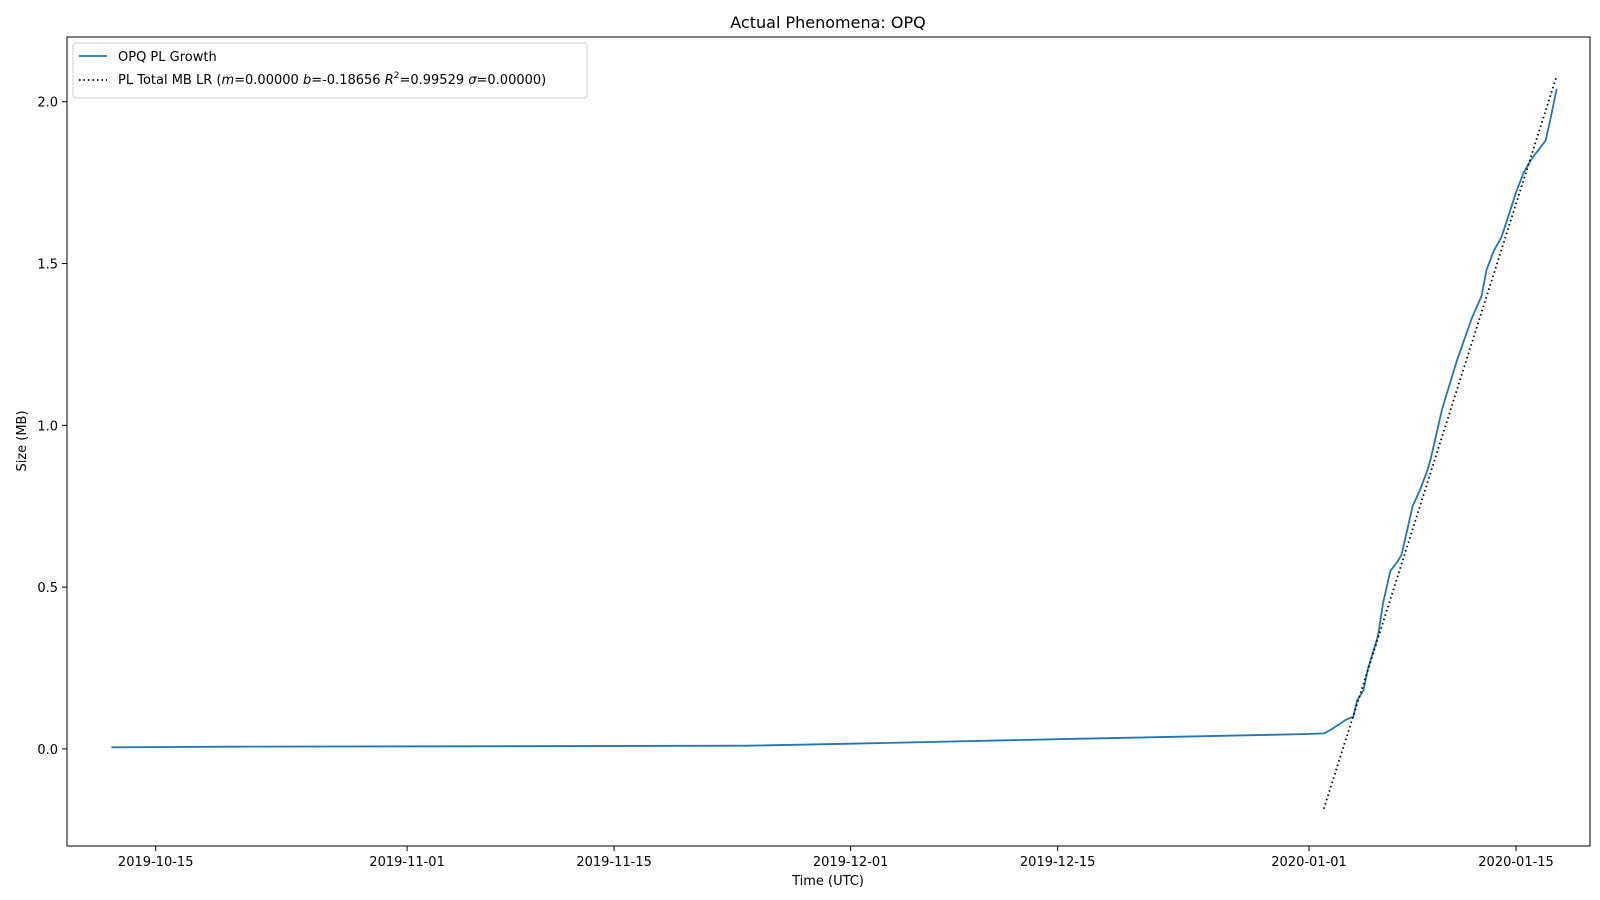 The height and width of the screenshot is (900, 1600). What do you see at coordinates (47, 265) in the screenshot?
I see `y-tick-label: 1.5` at bounding box center [47, 265].